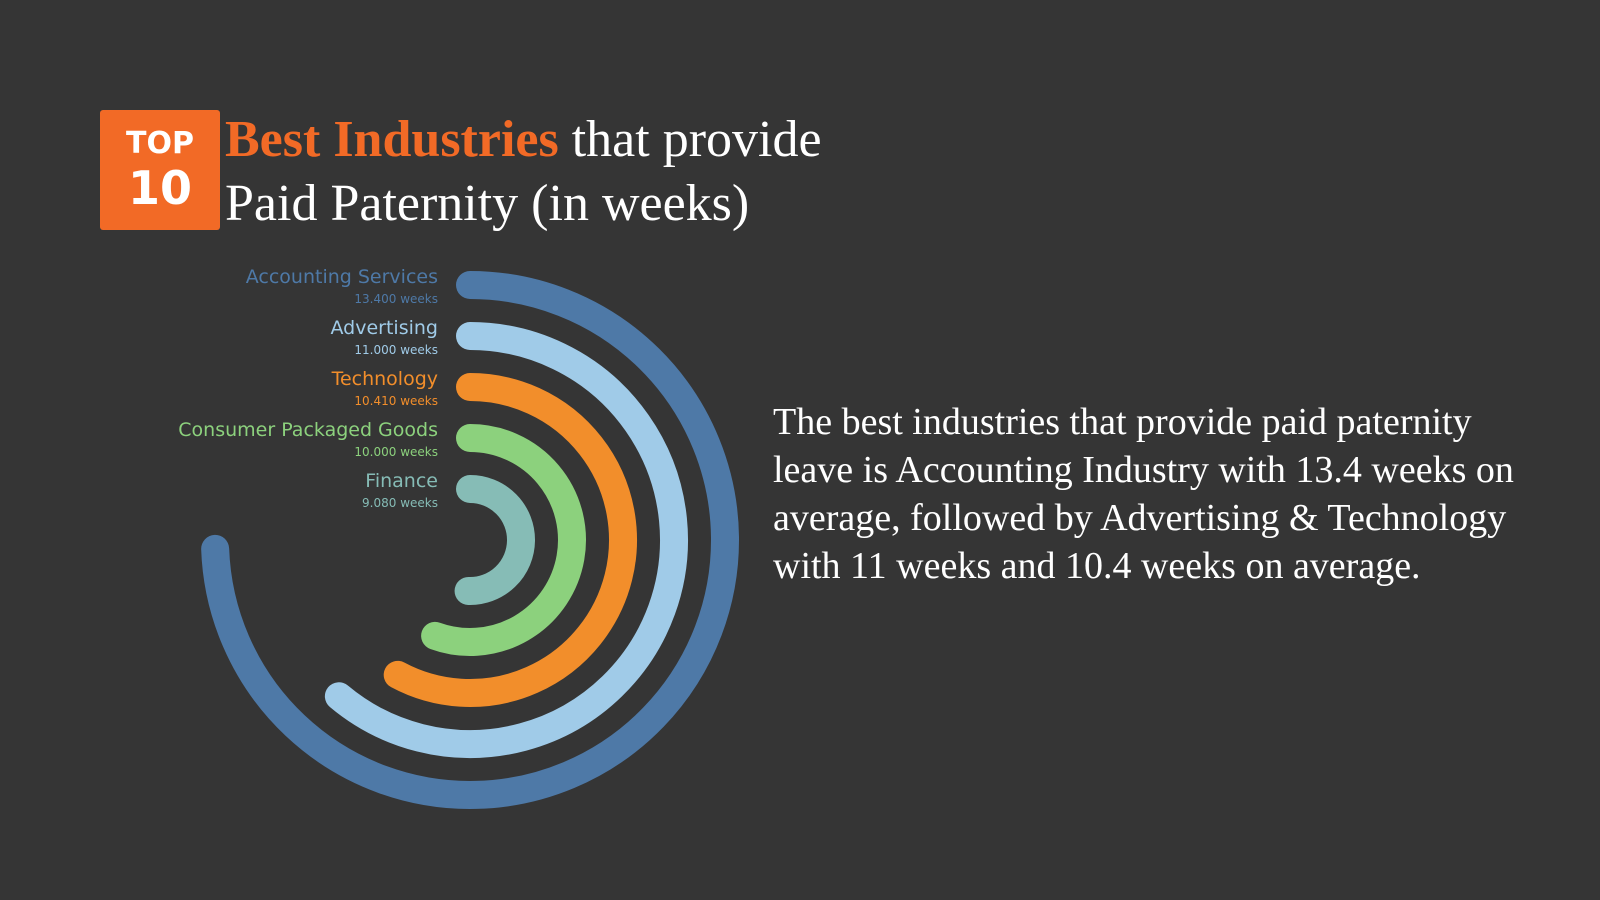  Describe the element at coordinates (401, 481) in the screenshot. I see `label-finance: Finance` at that location.